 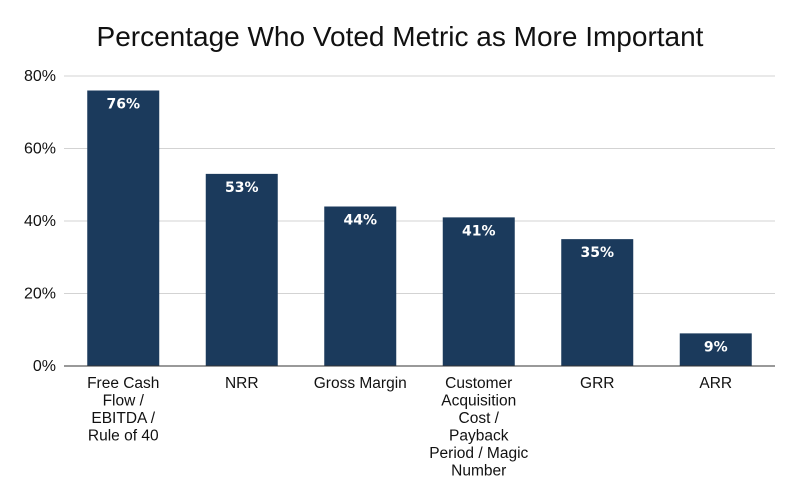 I want to click on x-tick-label: NRR, so click(x=242, y=383).